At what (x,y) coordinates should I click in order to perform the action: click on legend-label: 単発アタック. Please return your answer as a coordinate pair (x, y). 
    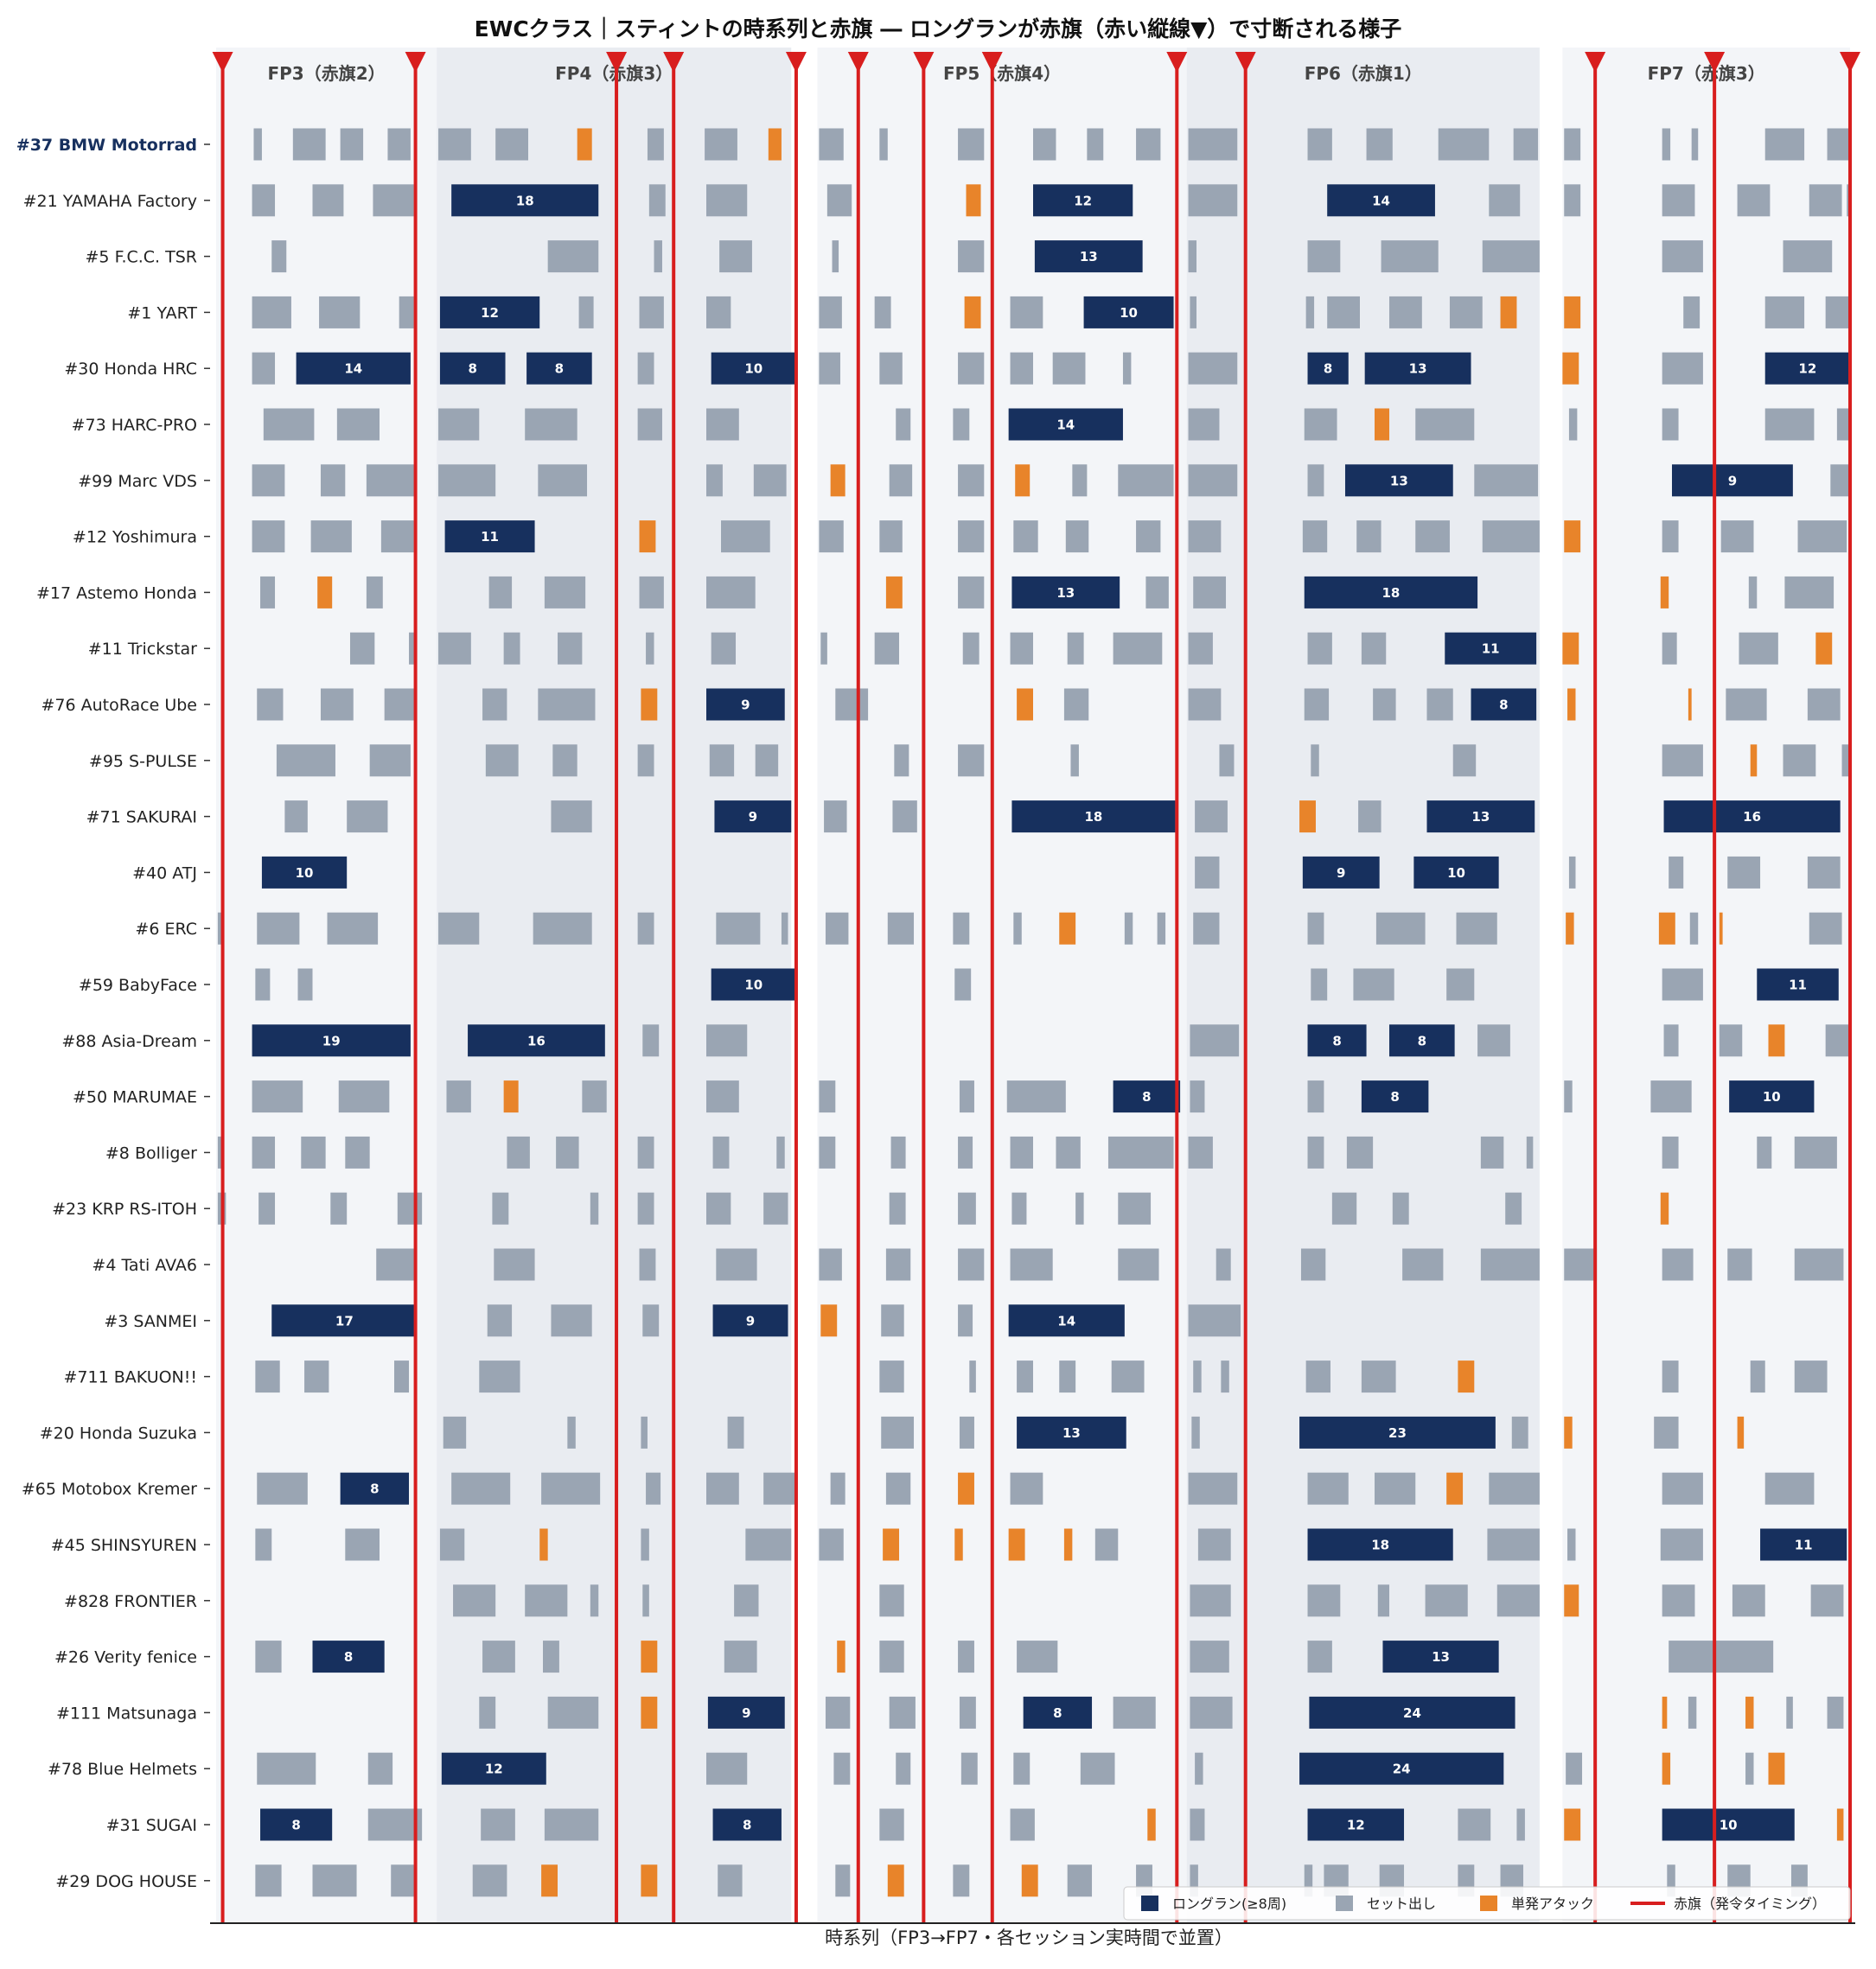
    Looking at the image, I should click on (1552, 1904).